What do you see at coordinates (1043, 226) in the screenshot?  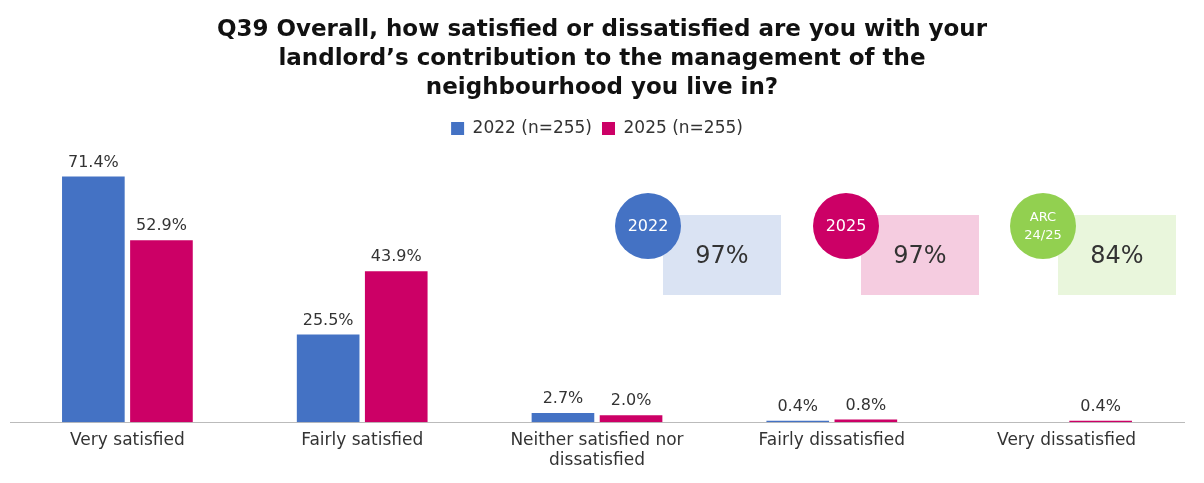 I see `annotation: ARC 24/25` at bounding box center [1043, 226].